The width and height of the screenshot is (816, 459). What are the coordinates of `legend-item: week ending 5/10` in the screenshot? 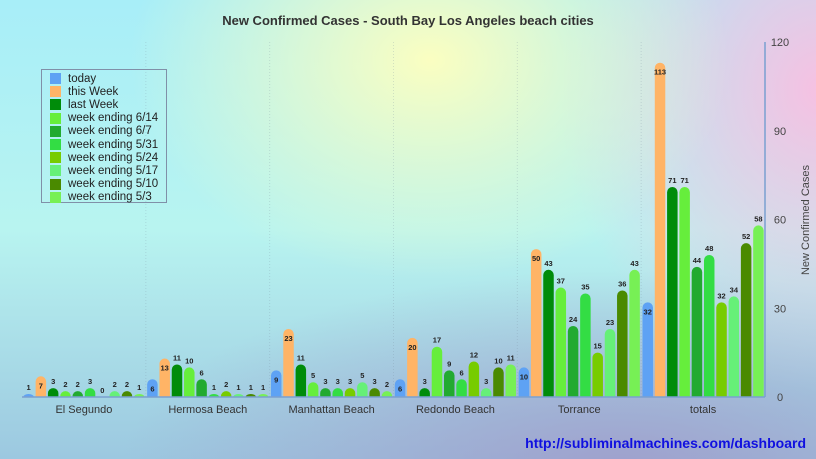 It's located at (108, 184).